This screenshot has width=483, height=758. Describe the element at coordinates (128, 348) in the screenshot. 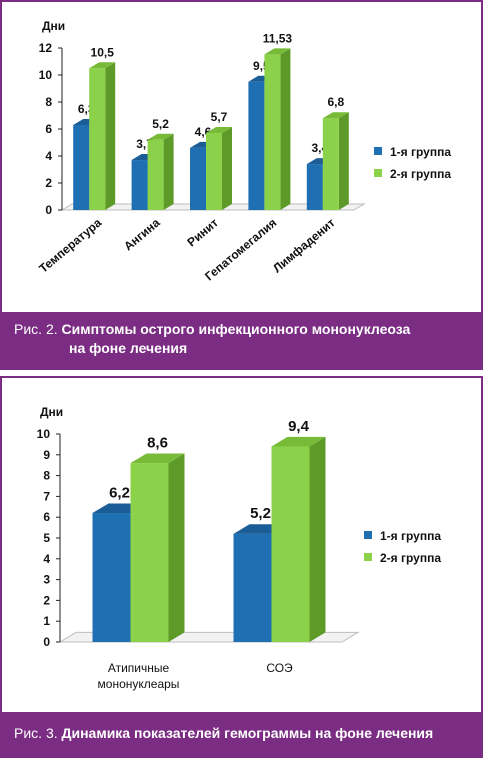

I see `caption-title-line2: на фоне лечения` at that location.